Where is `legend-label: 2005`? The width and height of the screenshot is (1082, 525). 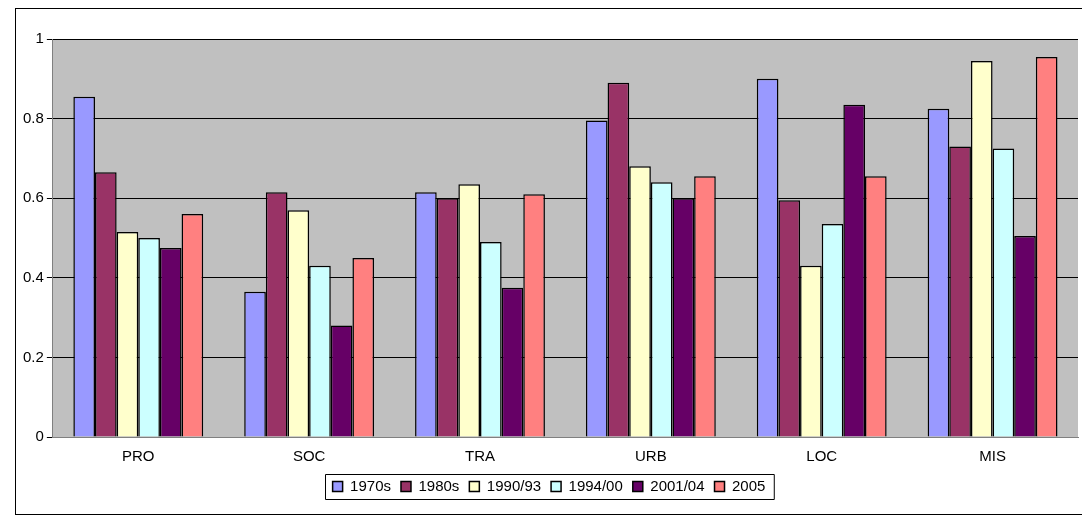 legend-label: 2005 is located at coordinates (749, 485).